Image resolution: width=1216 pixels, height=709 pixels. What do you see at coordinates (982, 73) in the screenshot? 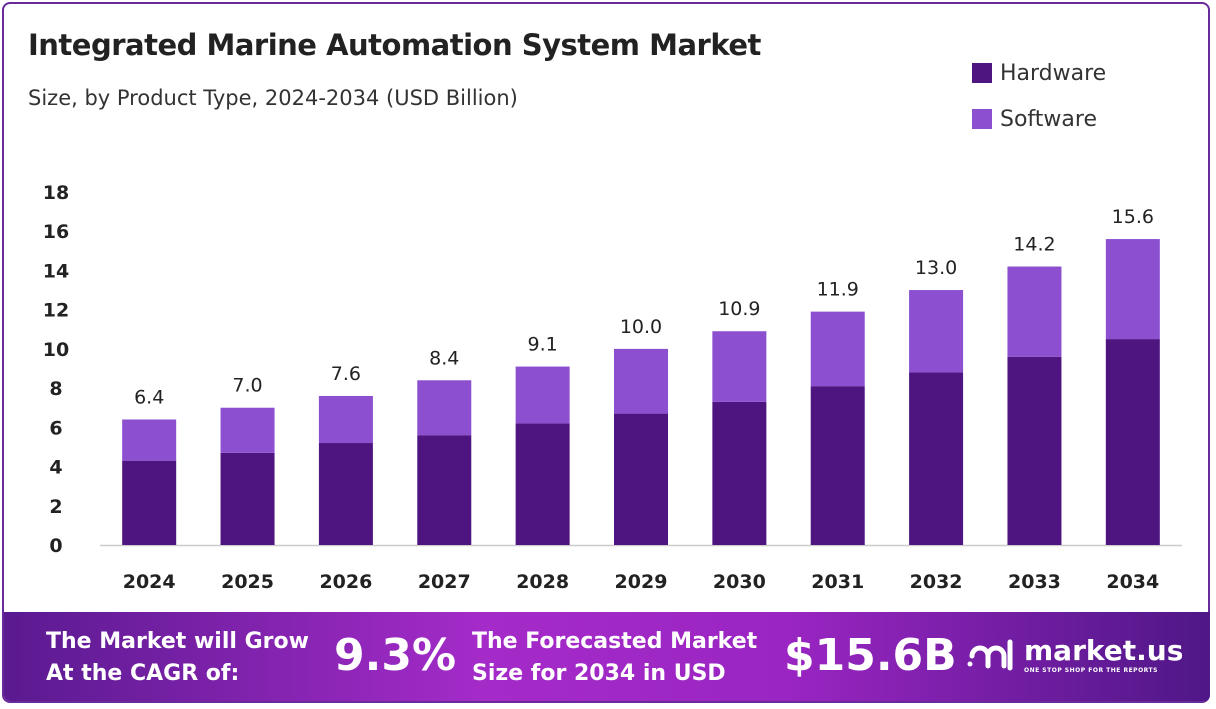
I see `legend-swatch-hardware` at bounding box center [982, 73].